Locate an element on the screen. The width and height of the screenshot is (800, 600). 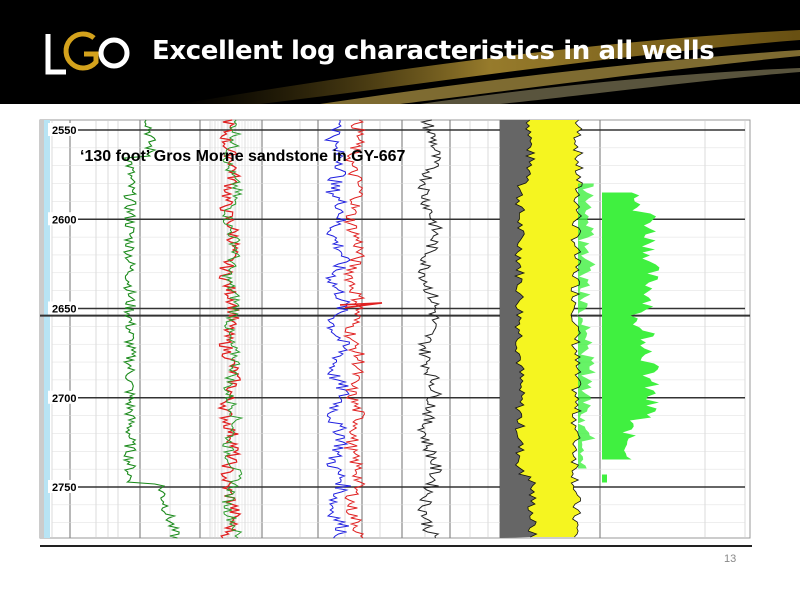
shale-curve is located at coordinates (526, 328).